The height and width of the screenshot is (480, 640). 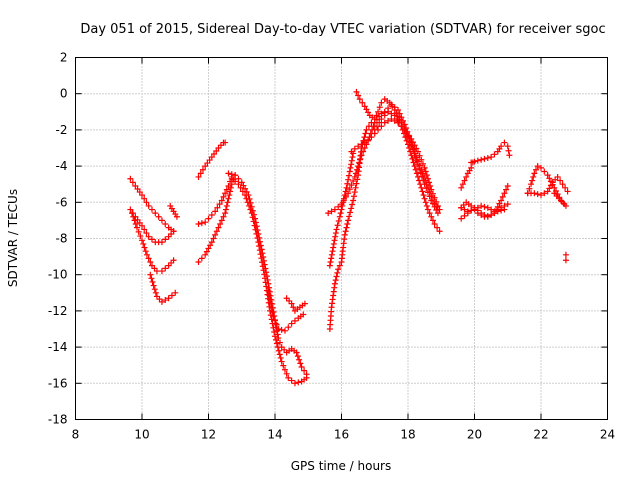 What do you see at coordinates (58, 383) in the screenshot?
I see `y-tick-label: -16` at bounding box center [58, 383].